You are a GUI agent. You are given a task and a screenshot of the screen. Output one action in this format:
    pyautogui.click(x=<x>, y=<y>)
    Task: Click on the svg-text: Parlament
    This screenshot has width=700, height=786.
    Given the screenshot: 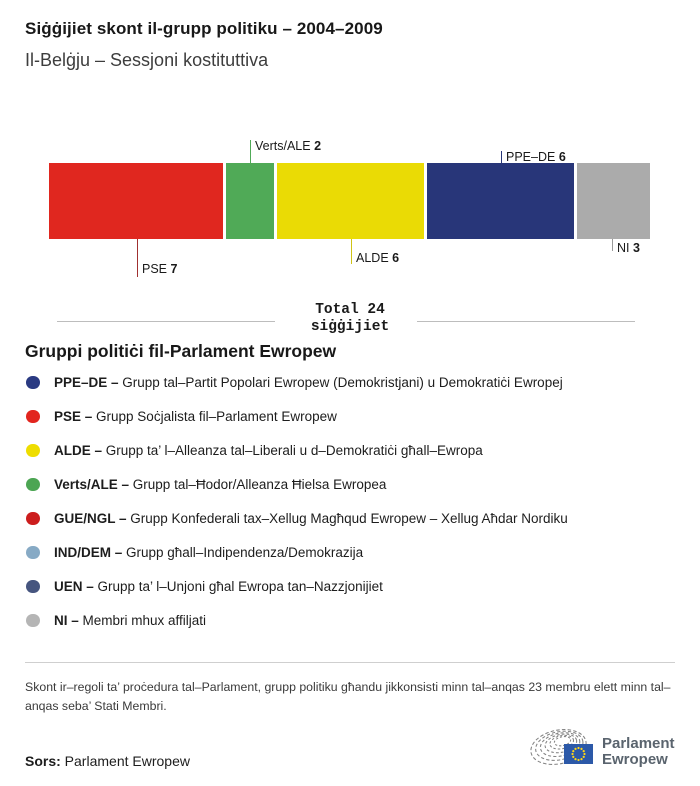 What is the action you would take?
    pyautogui.click(x=638, y=743)
    